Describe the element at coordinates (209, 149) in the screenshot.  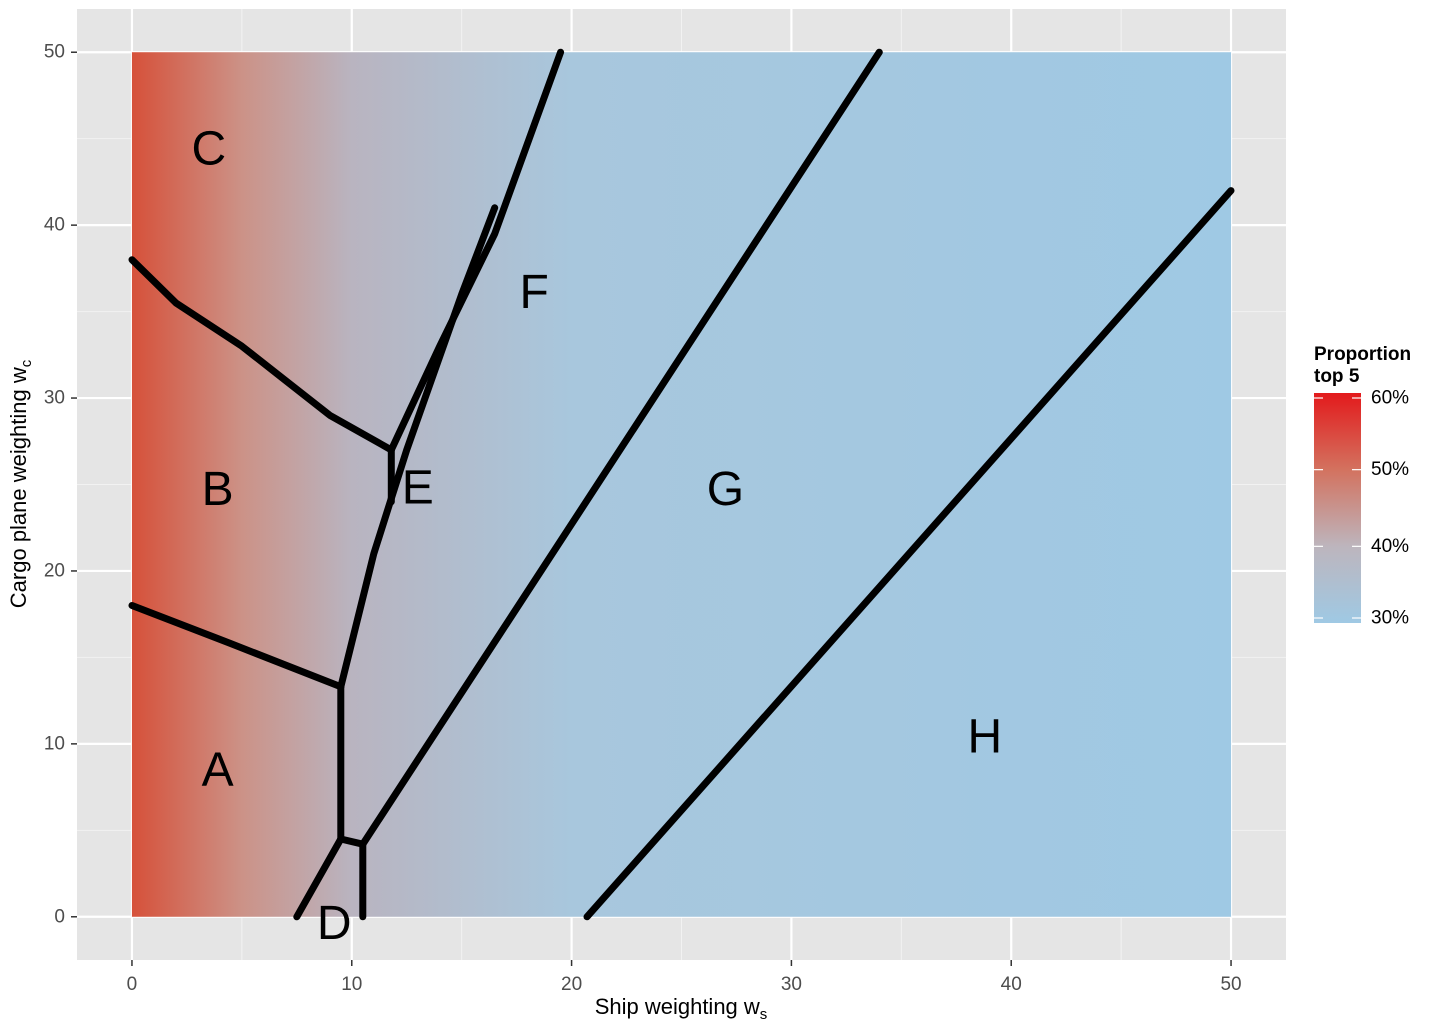
I see `region-label-c: C` at that location.